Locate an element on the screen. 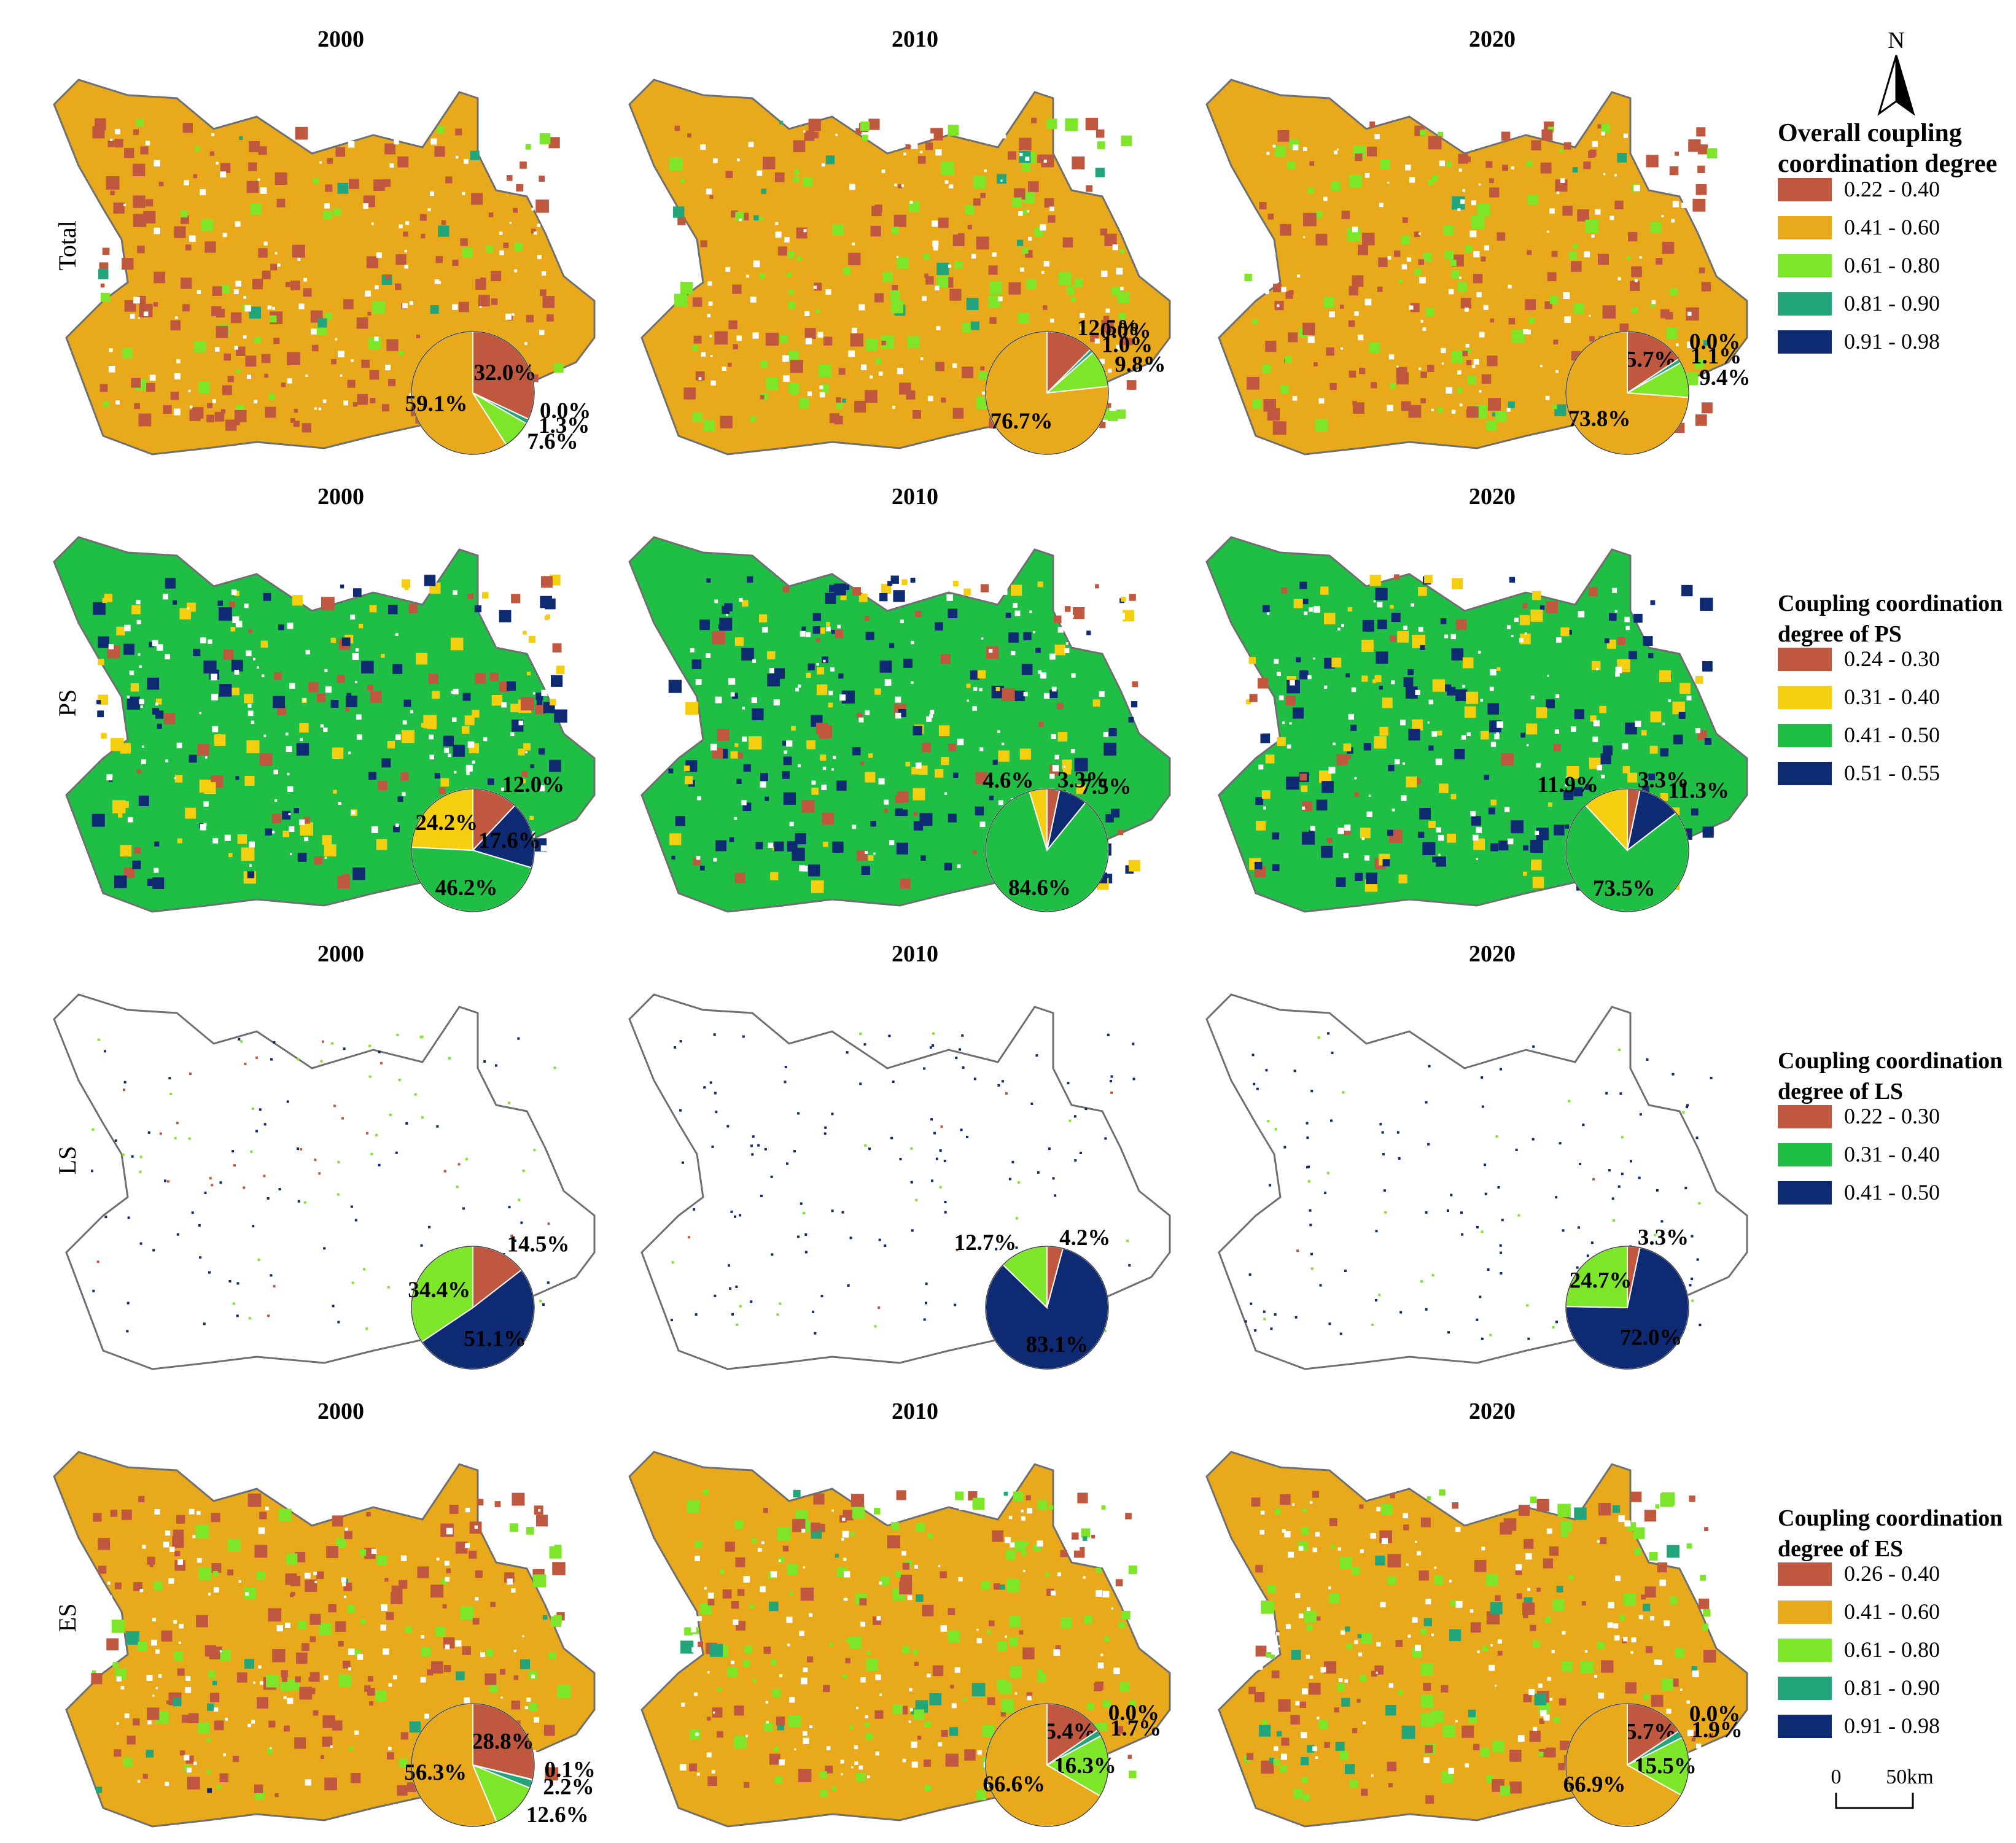 The height and width of the screenshot is (1843, 2016). pie-chart: 3.3%72.0%24.7% is located at coordinates (1627, 1298).